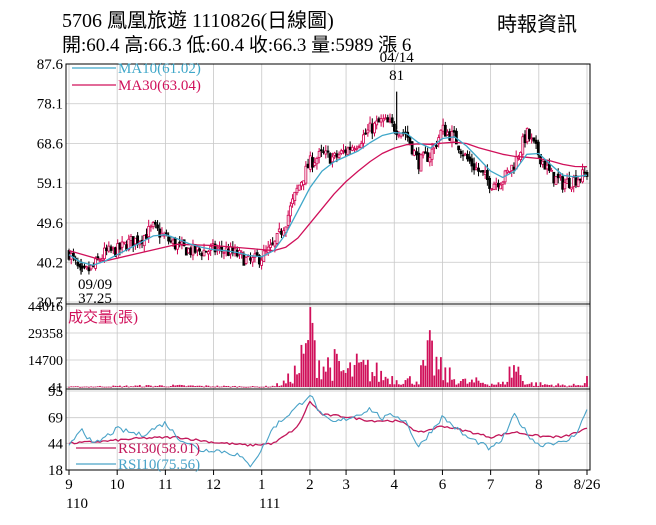 The width and height of the screenshot is (656, 525). What do you see at coordinates (443, 485) in the screenshot?
I see `month-tick-label: 6` at bounding box center [443, 485].